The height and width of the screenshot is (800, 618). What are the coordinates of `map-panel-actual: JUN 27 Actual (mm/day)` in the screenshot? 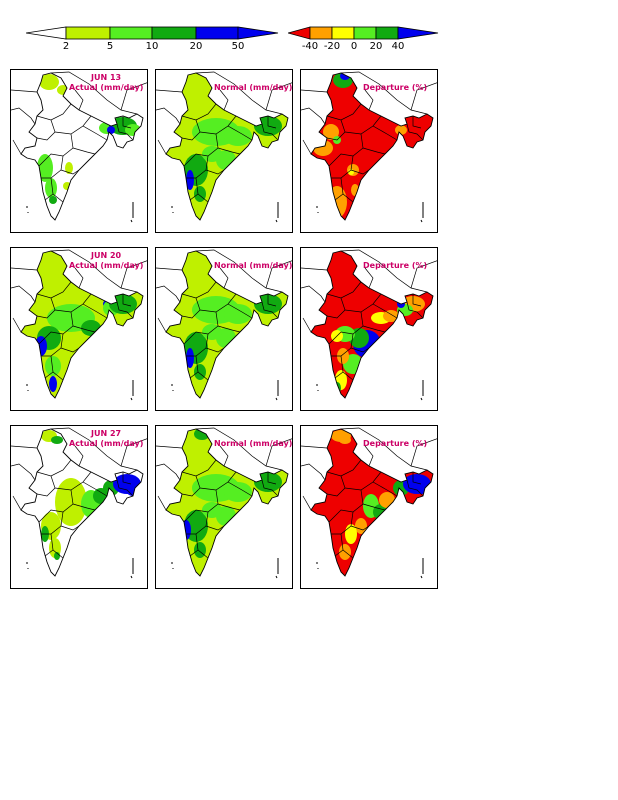 It's located at (79, 507).